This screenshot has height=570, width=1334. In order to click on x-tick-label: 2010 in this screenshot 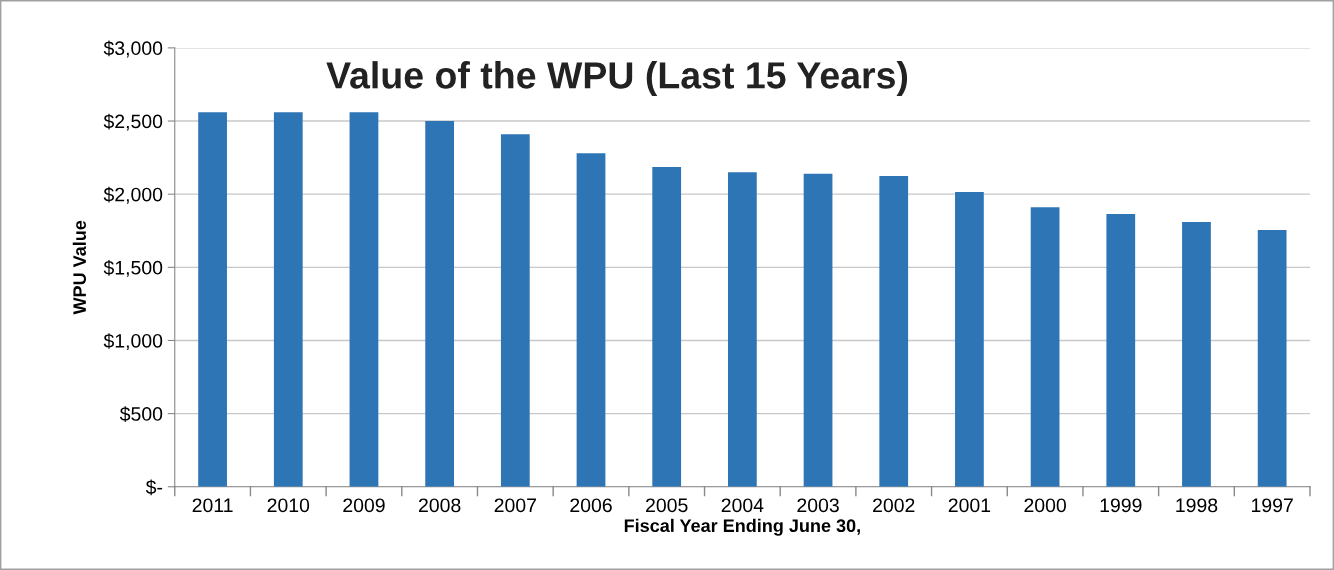, I will do `click(288, 505)`.